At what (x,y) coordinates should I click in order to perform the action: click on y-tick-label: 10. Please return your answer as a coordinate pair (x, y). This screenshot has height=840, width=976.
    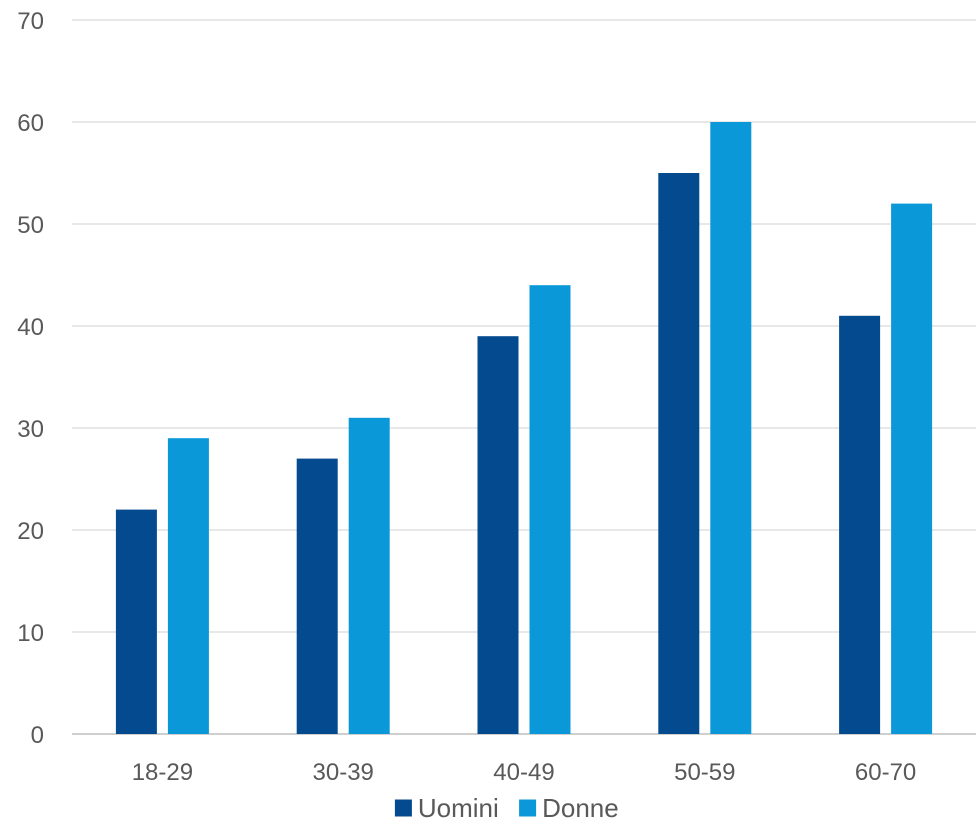
    Looking at the image, I should click on (30, 633).